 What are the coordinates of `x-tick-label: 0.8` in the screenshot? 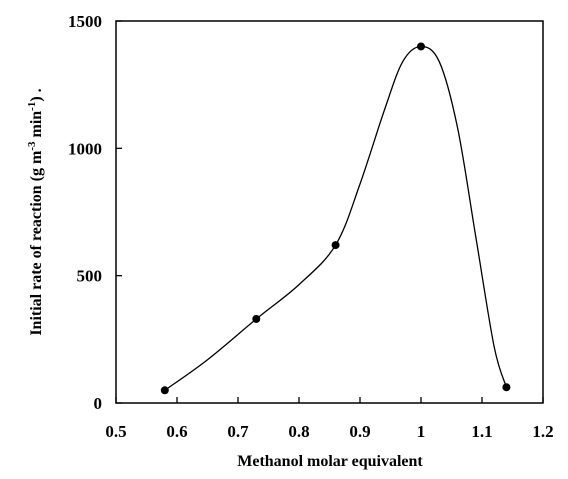 It's located at (298, 431).